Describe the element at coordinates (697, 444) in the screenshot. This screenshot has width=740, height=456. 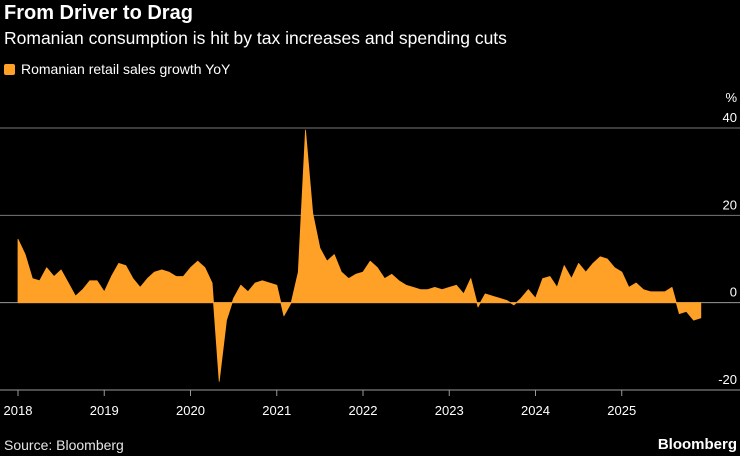
I see `bloomberg-logo: Bloomberg` at that location.